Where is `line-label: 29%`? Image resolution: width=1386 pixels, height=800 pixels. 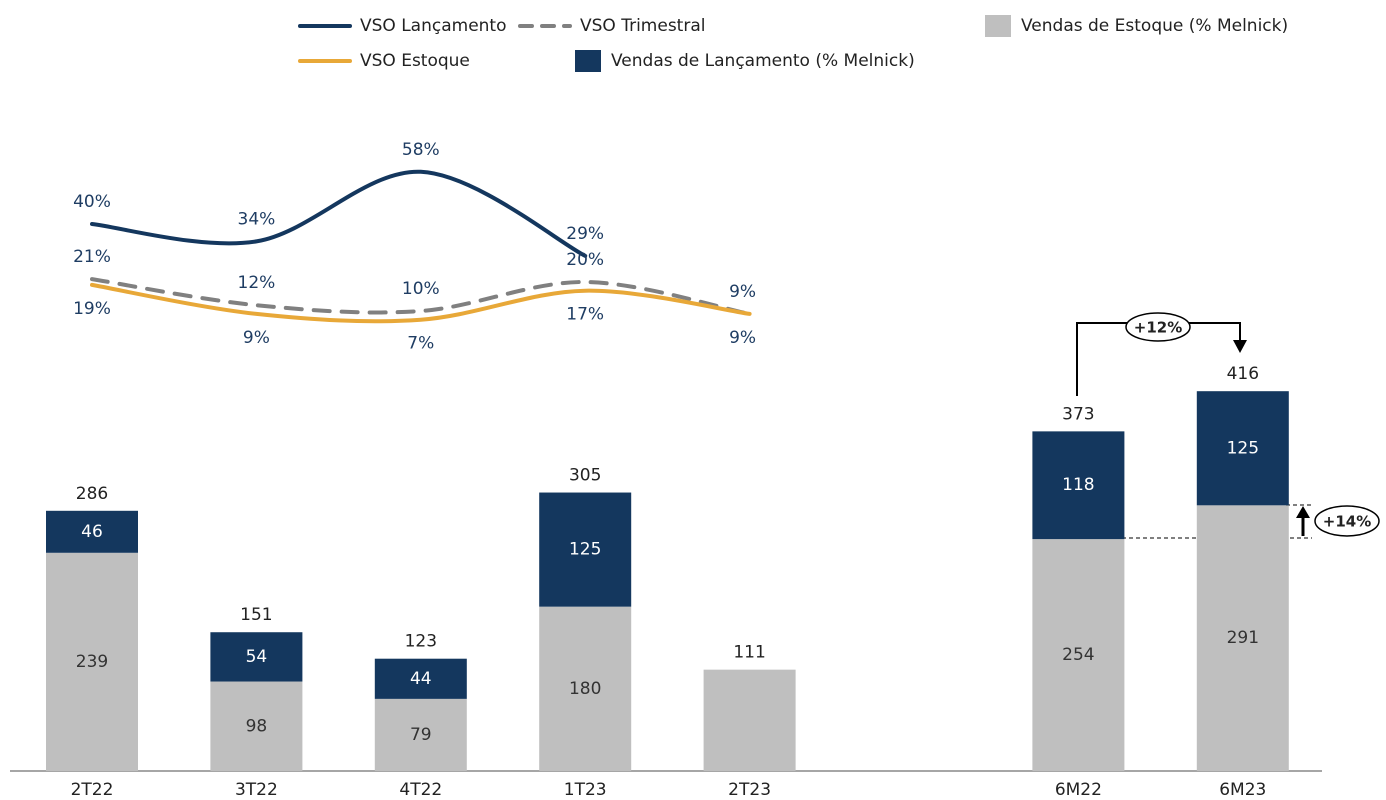 line-label: 29% is located at coordinates (585, 234).